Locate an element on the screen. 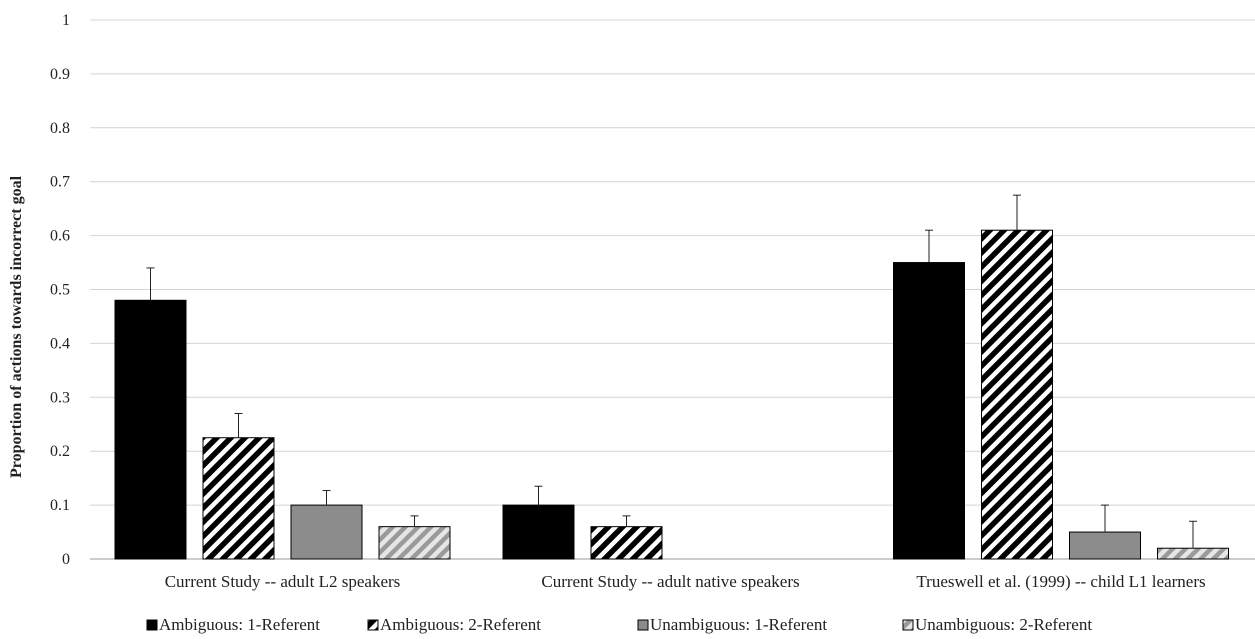  y-tick-label: 0.9 is located at coordinates (60, 74).